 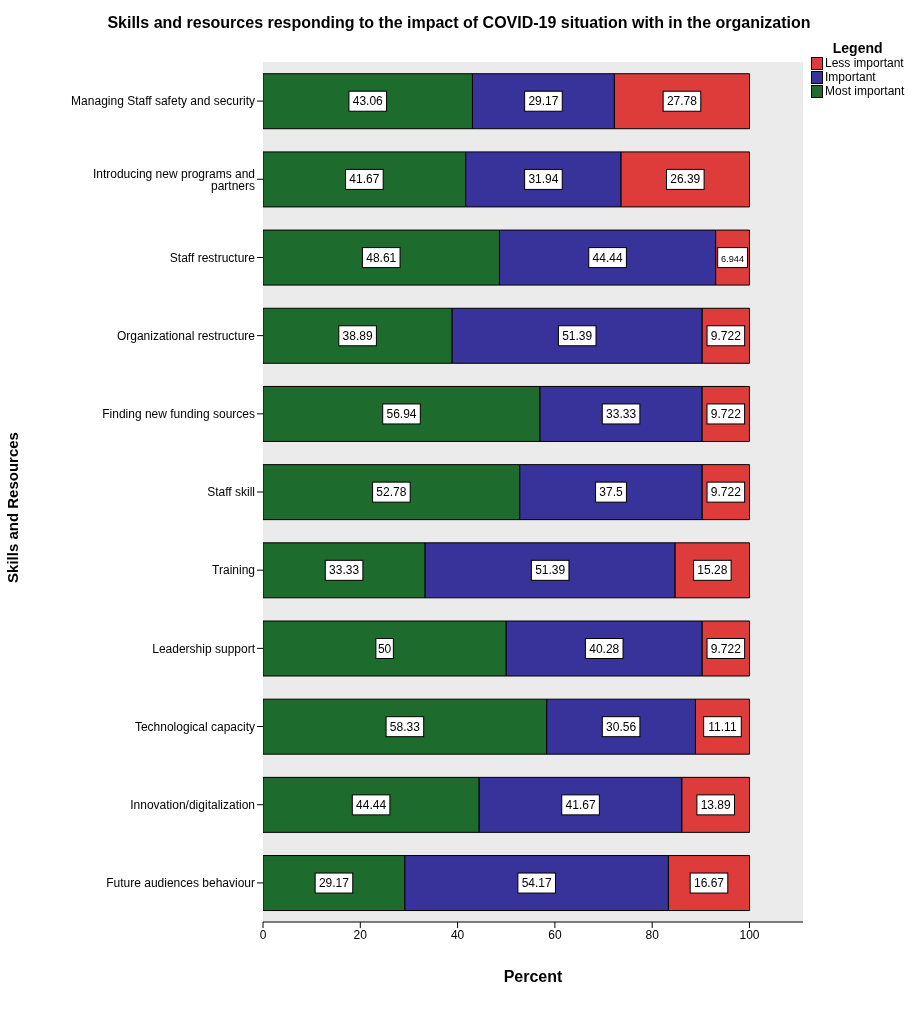 What do you see at coordinates (652, 934) in the screenshot?
I see `x-tick-label: 80` at bounding box center [652, 934].